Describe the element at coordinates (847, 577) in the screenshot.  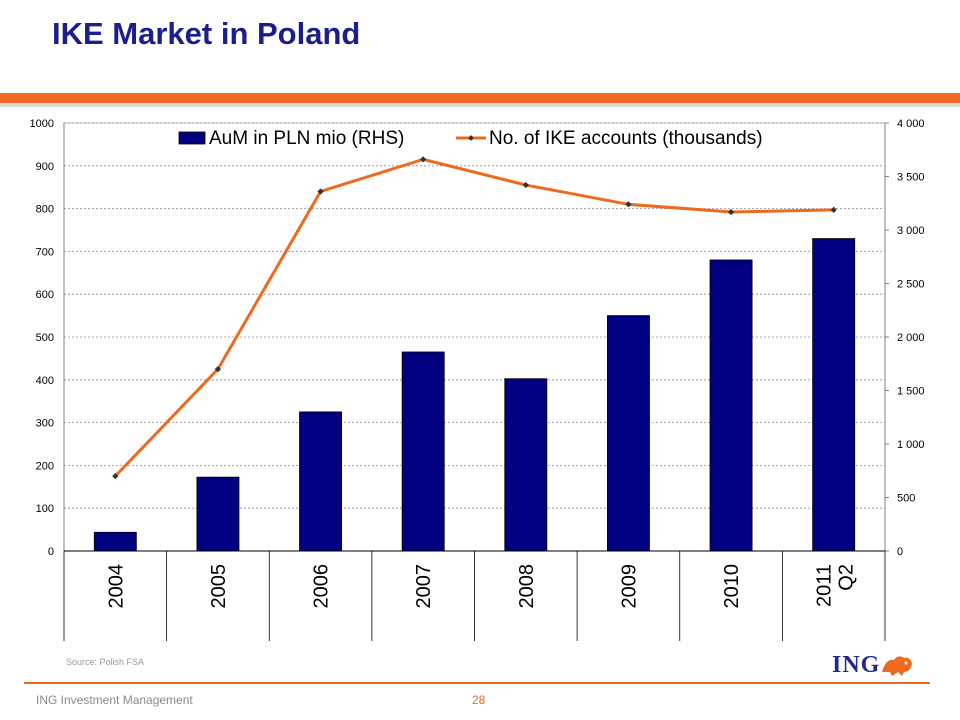
I see `x-tick-label: Q2` at that location.